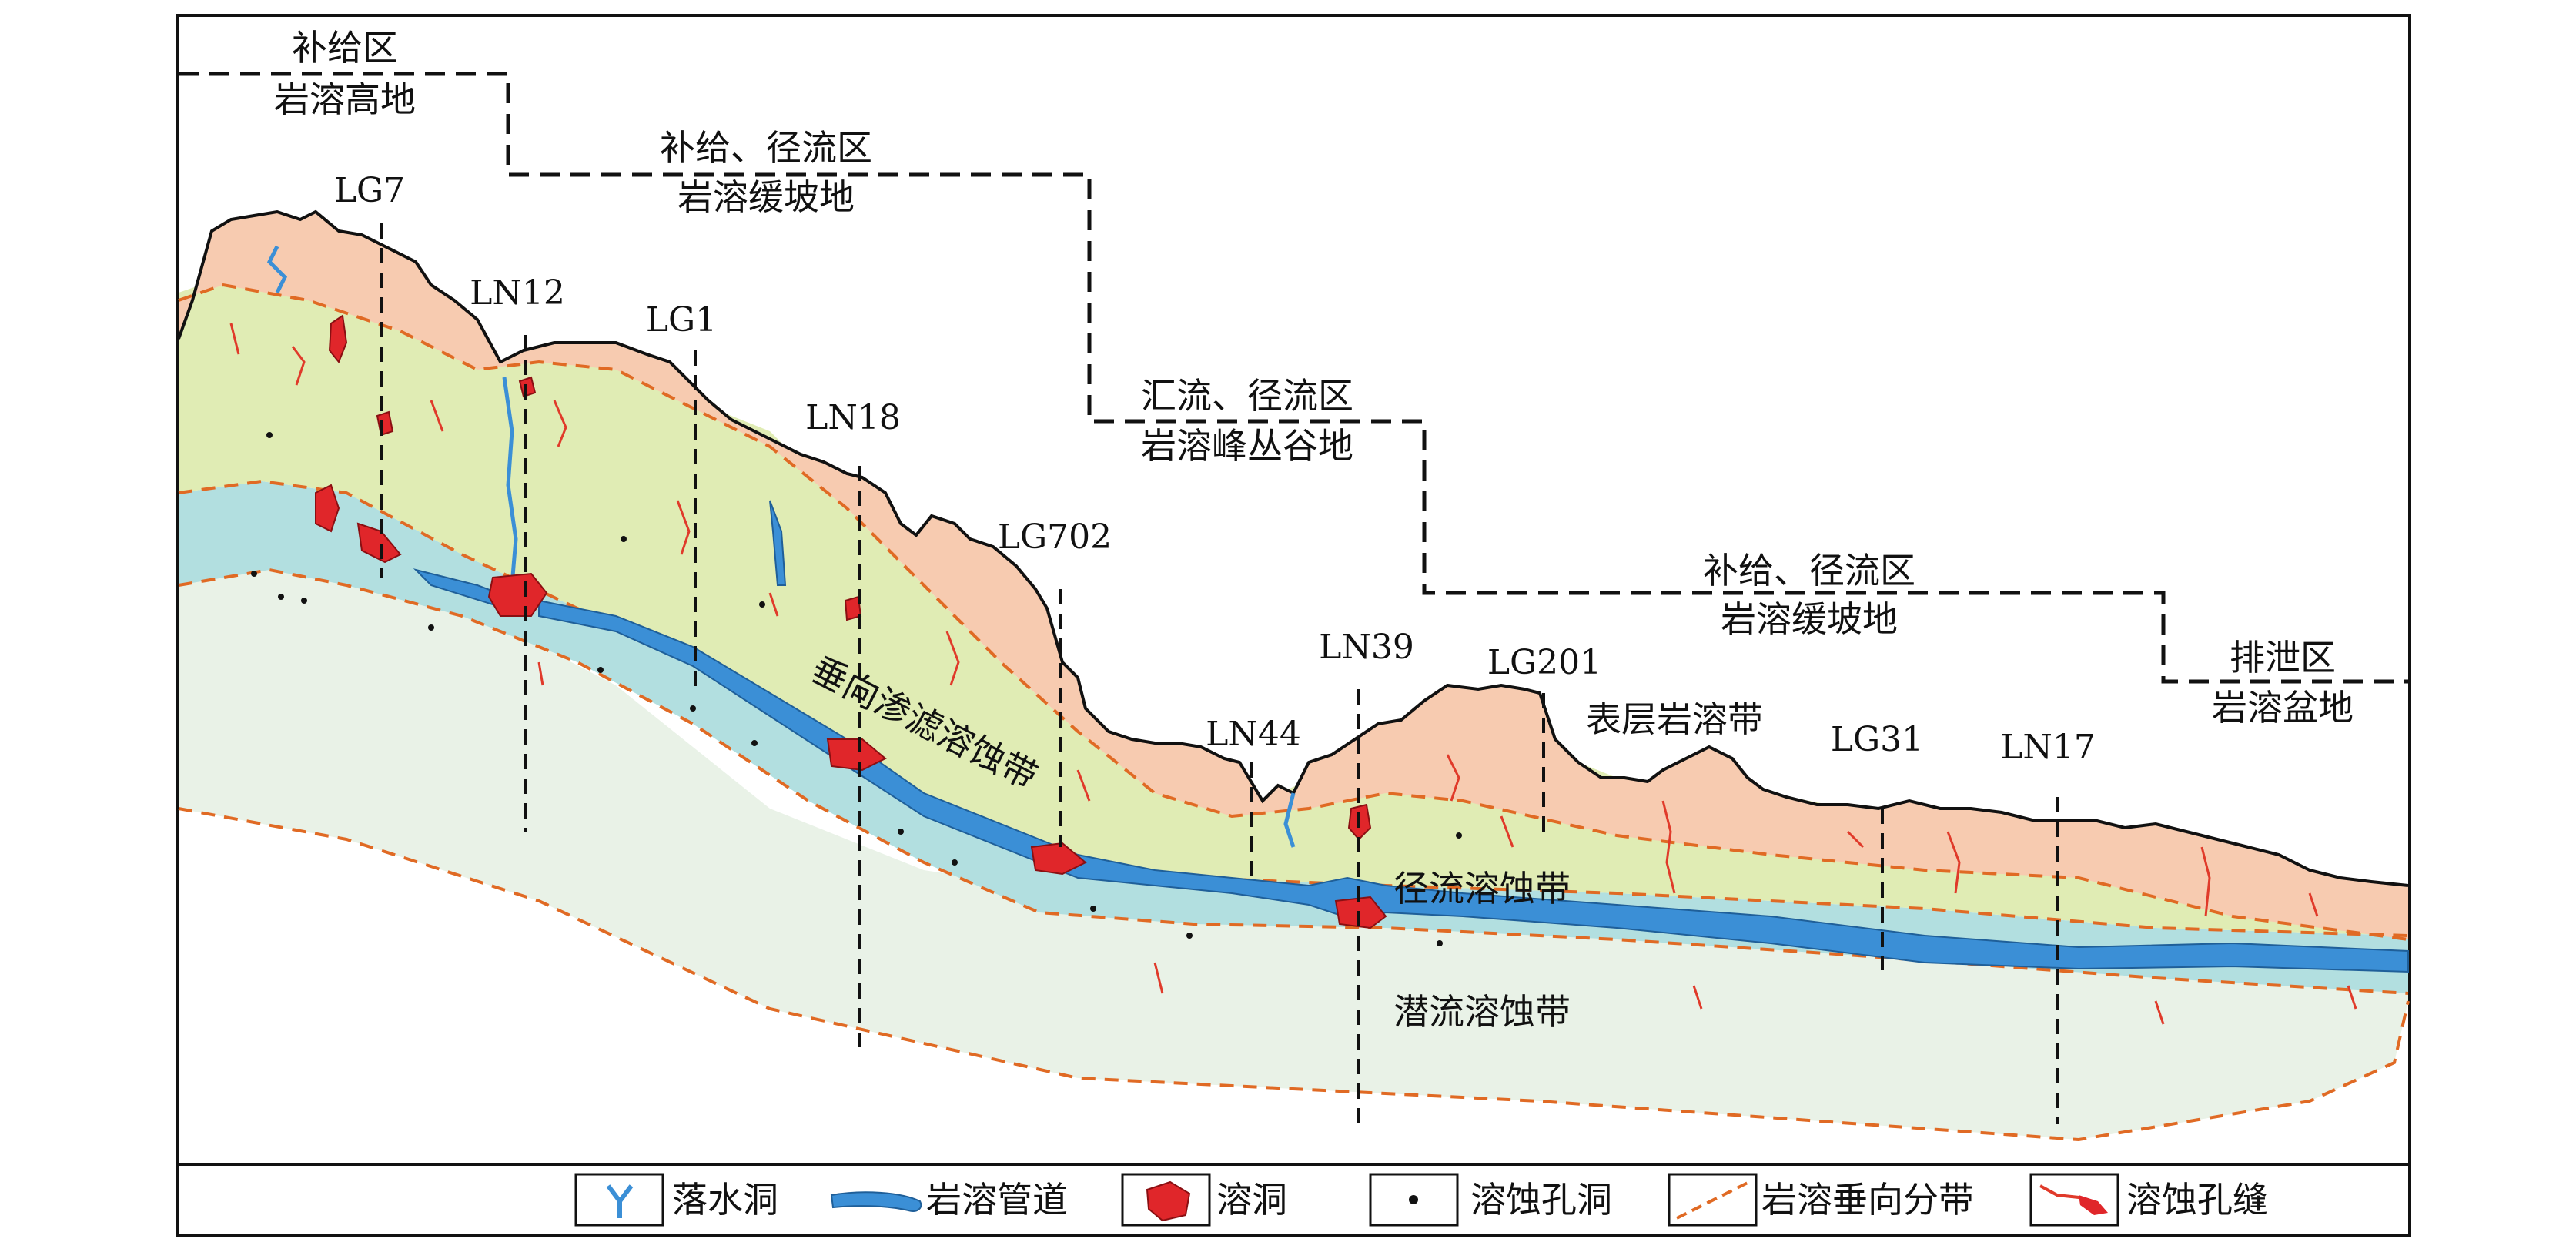  What do you see at coordinates (510, 481) in the screenshot?
I see `sinkhole-stream-ln12` at bounding box center [510, 481].